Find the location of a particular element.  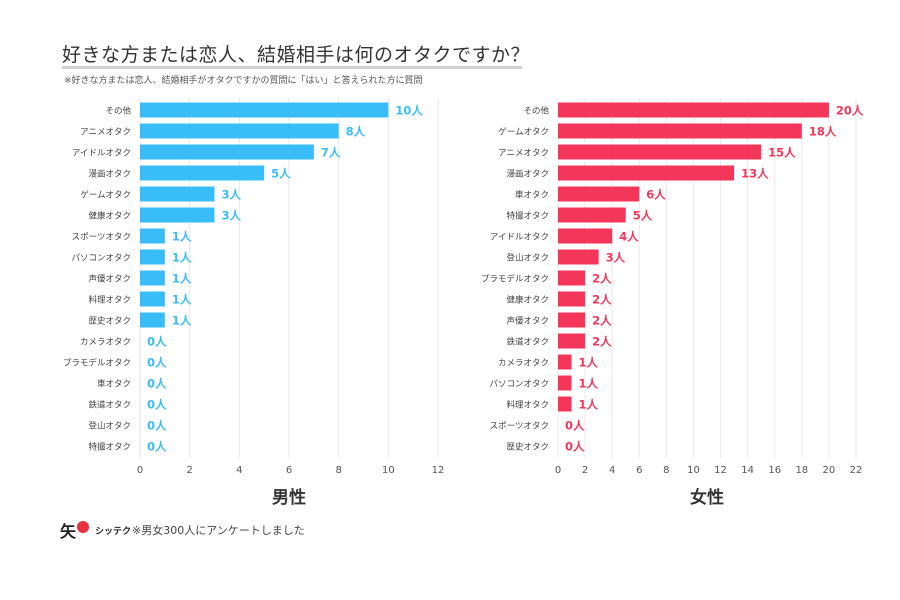

data-label: 3人 is located at coordinates (232, 216).